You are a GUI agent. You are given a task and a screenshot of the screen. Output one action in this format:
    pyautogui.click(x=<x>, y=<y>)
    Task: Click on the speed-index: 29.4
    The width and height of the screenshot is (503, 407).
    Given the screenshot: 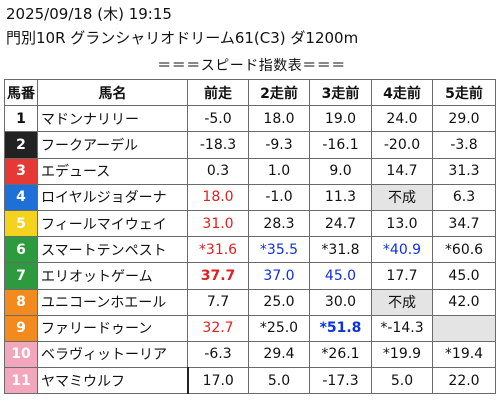 What is the action you would take?
    pyautogui.click(x=279, y=354)
    